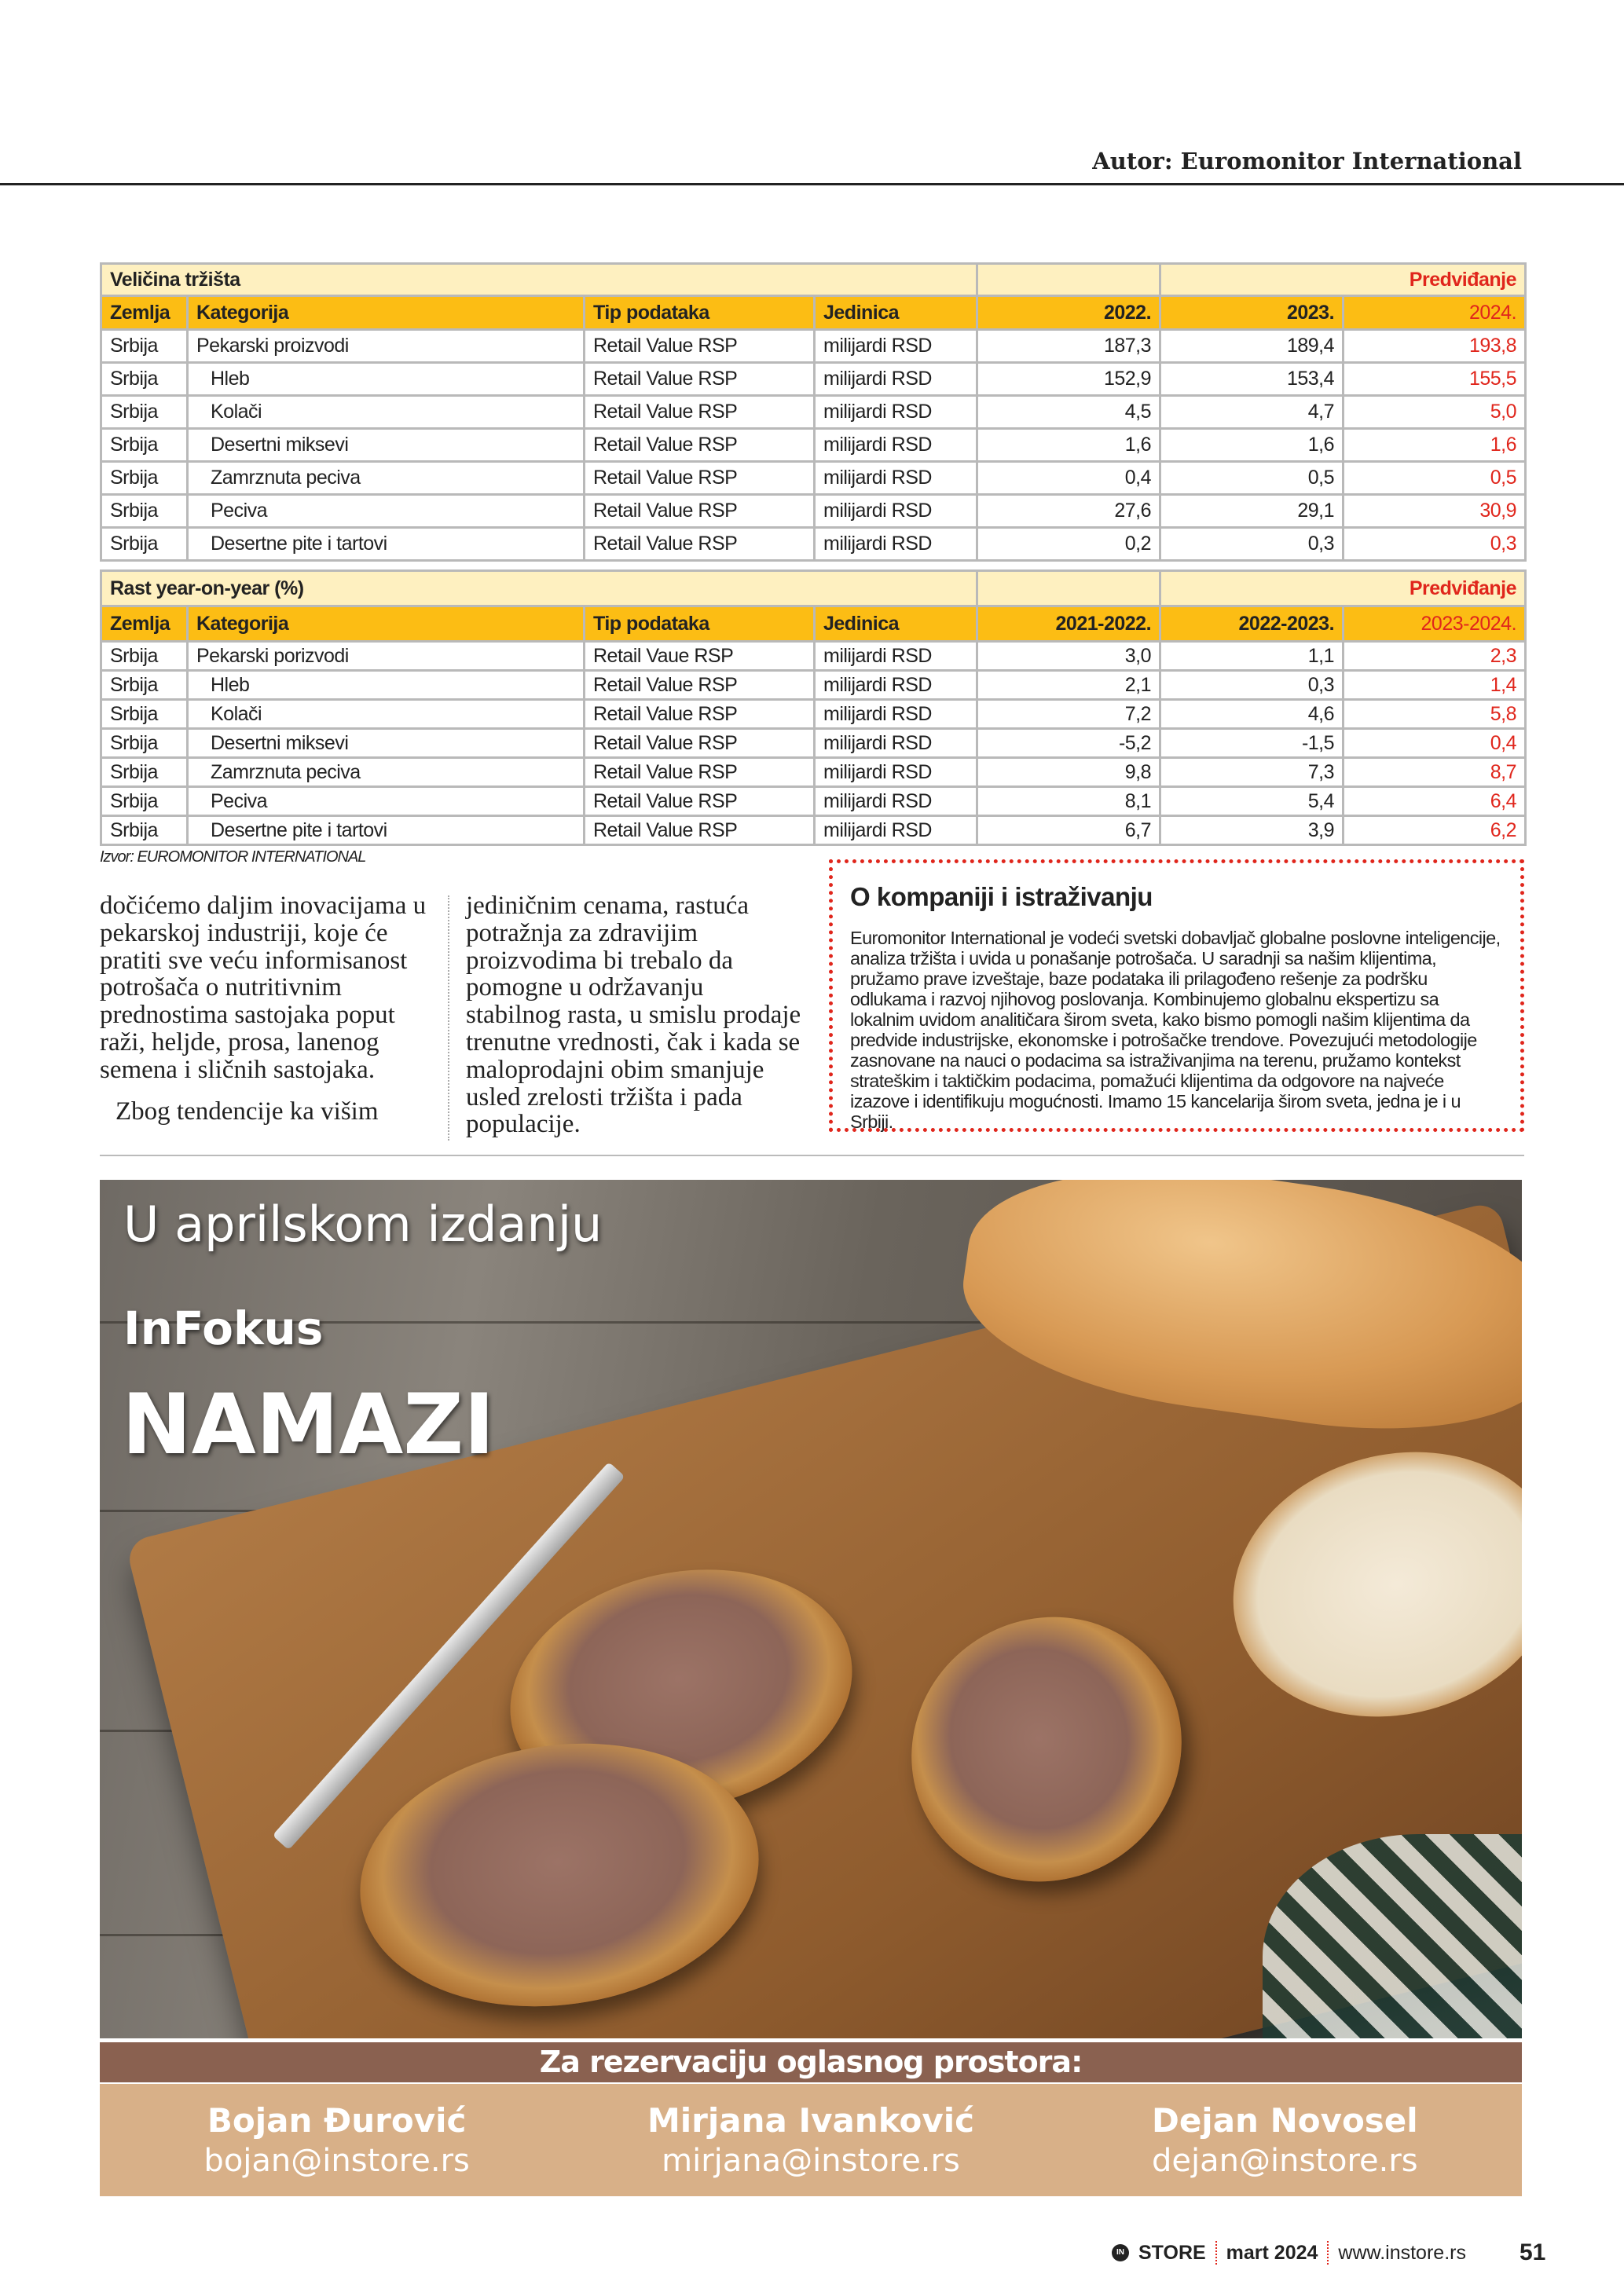 This screenshot has width=1624, height=2296. Describe the element at coordinates (1434, 831) in the screenshot. I see `table-cell: 6,2` at that location.